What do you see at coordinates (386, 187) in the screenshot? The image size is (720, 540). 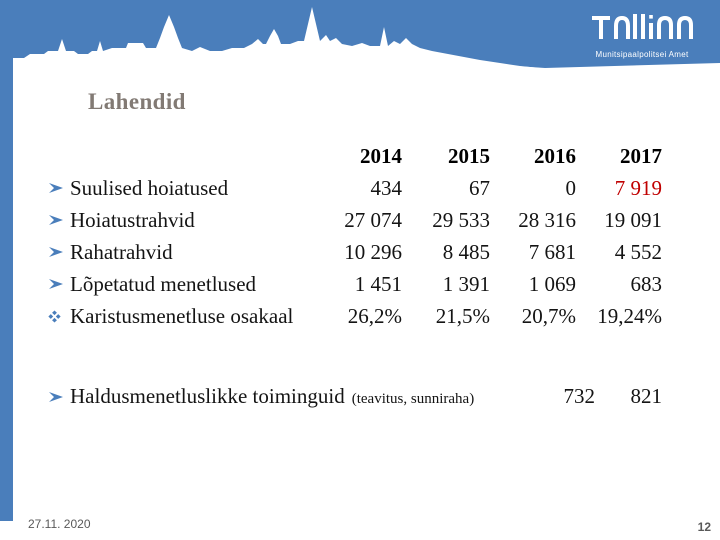 I see `cell-value: 434` at bounding box center [386, 187].